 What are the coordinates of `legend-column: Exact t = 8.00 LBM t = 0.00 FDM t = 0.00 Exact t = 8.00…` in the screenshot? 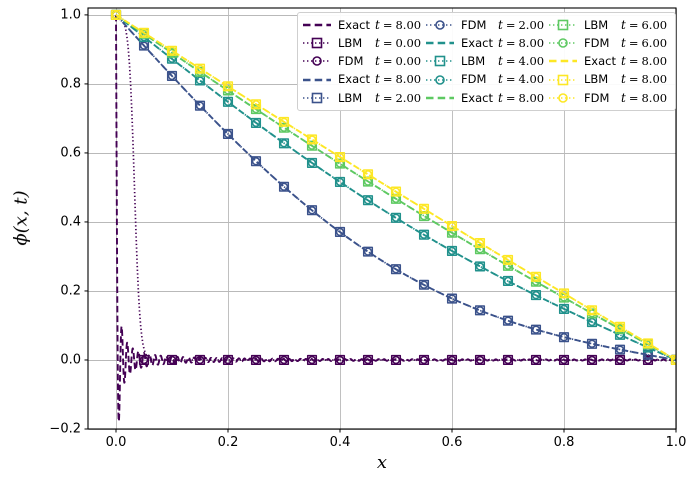 It's located at (363, 61).